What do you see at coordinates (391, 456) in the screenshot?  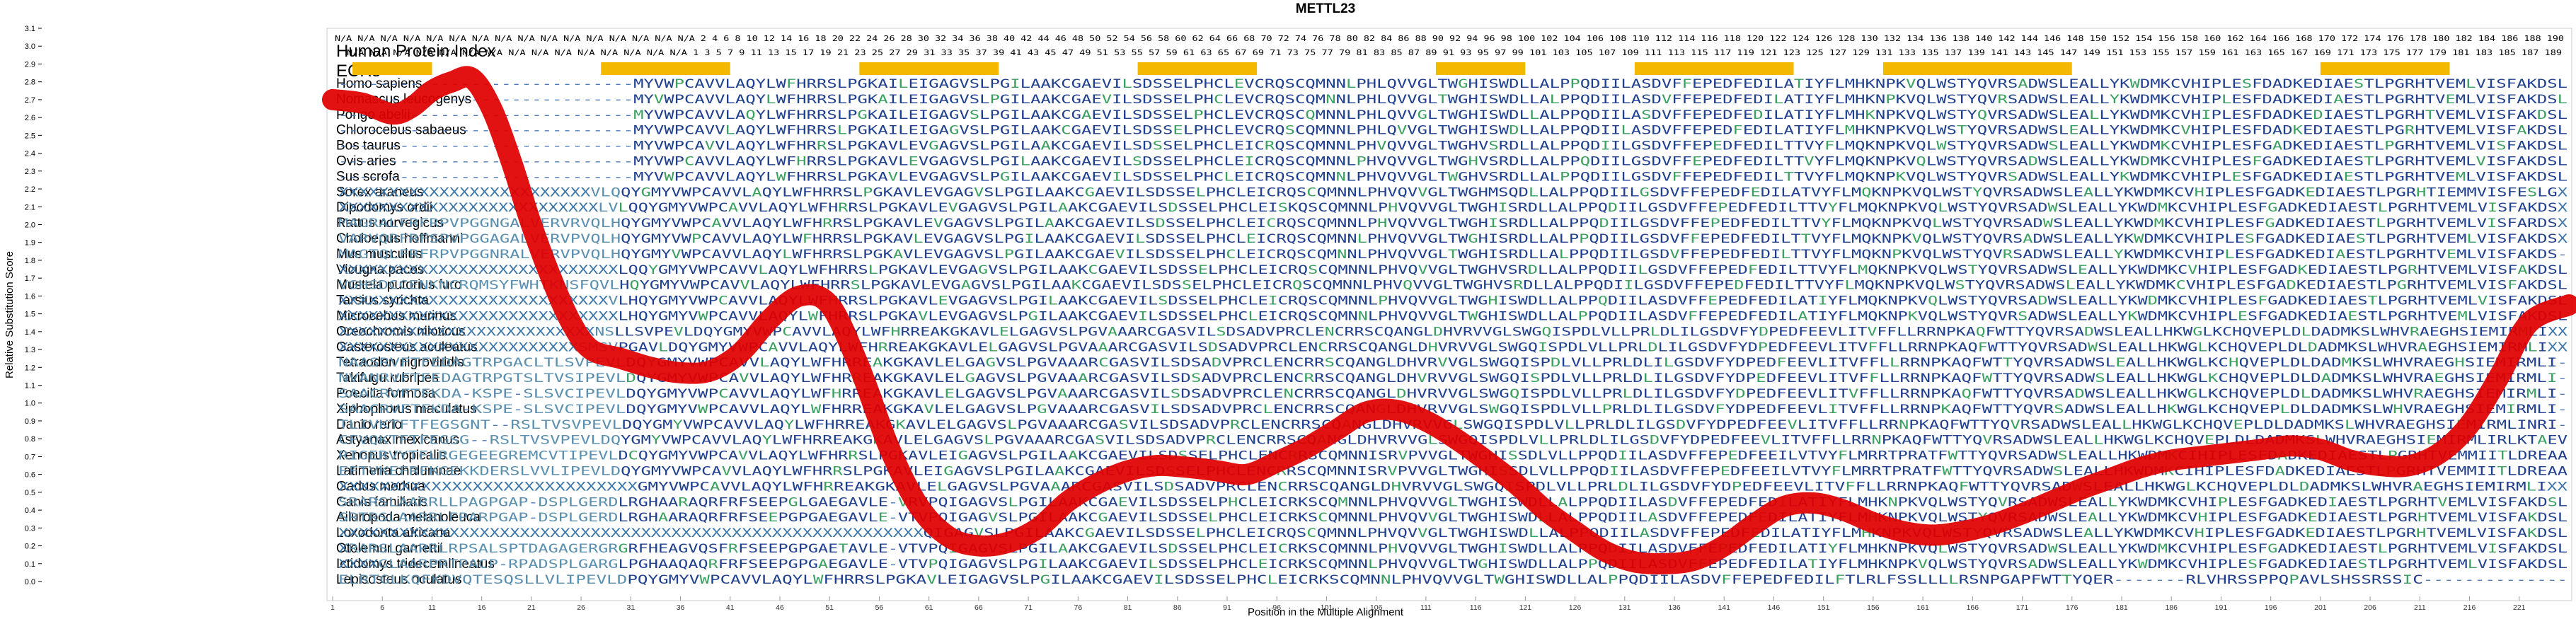 I see `species-label: Xenopus tropicalis` at bounding box center [391, 456].